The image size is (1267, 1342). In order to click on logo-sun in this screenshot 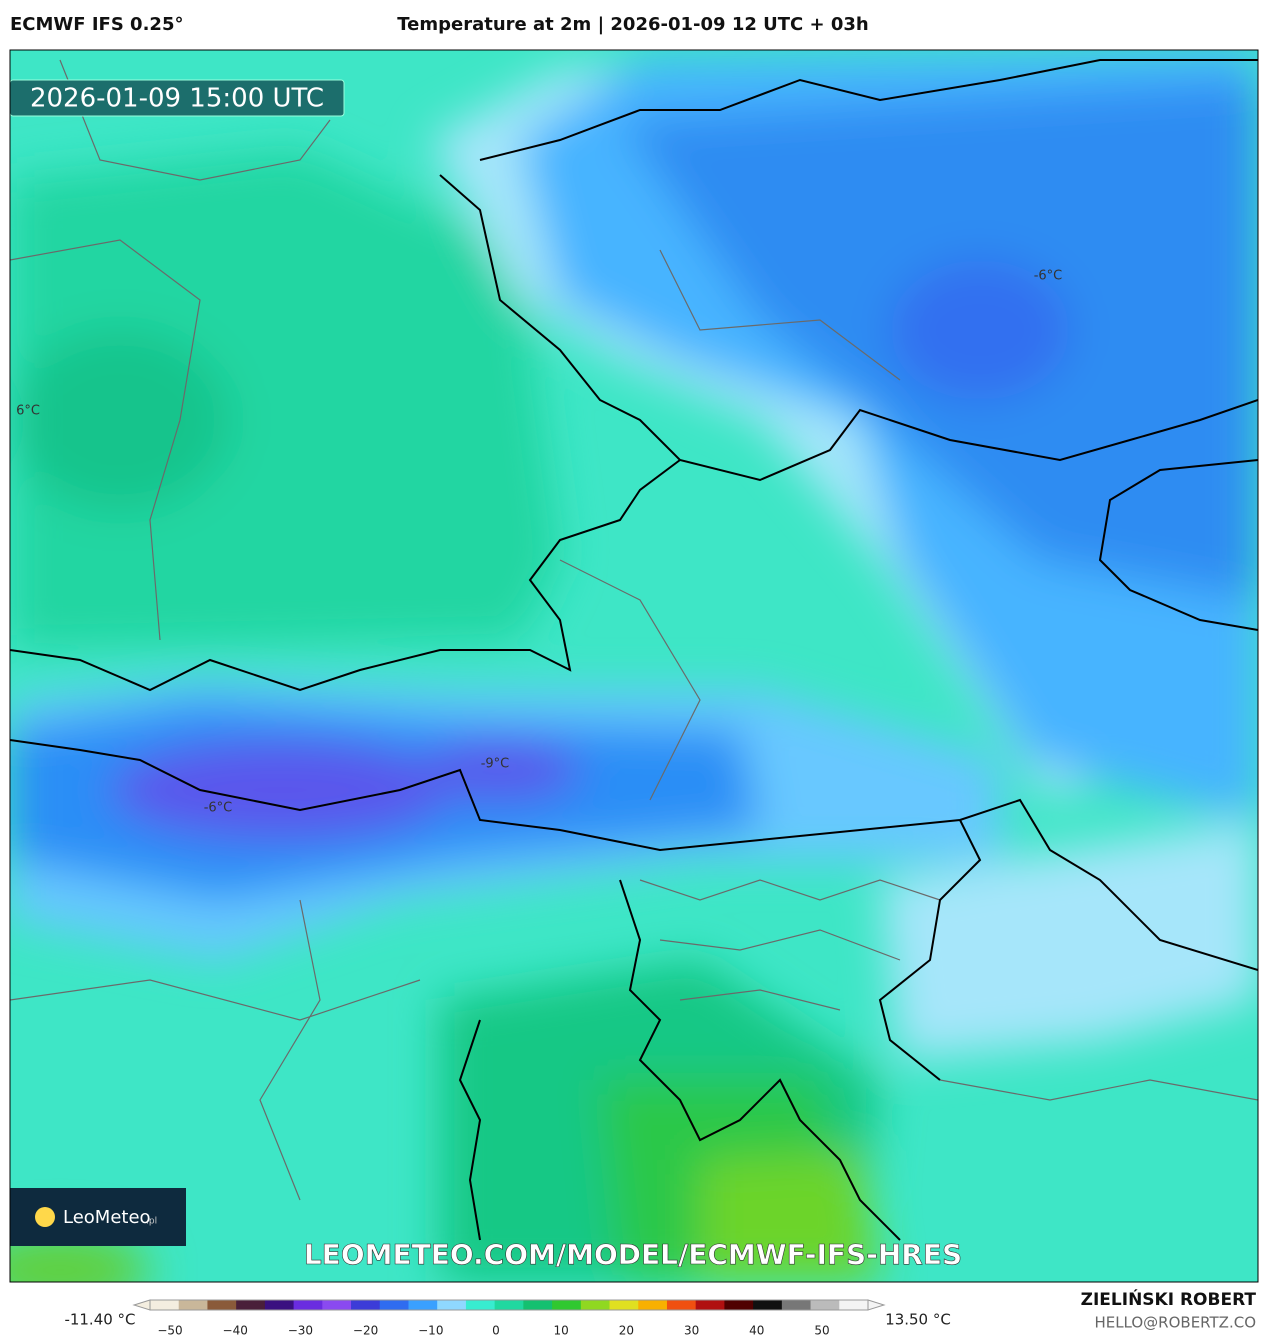, I will do `click(45, 1217)`.